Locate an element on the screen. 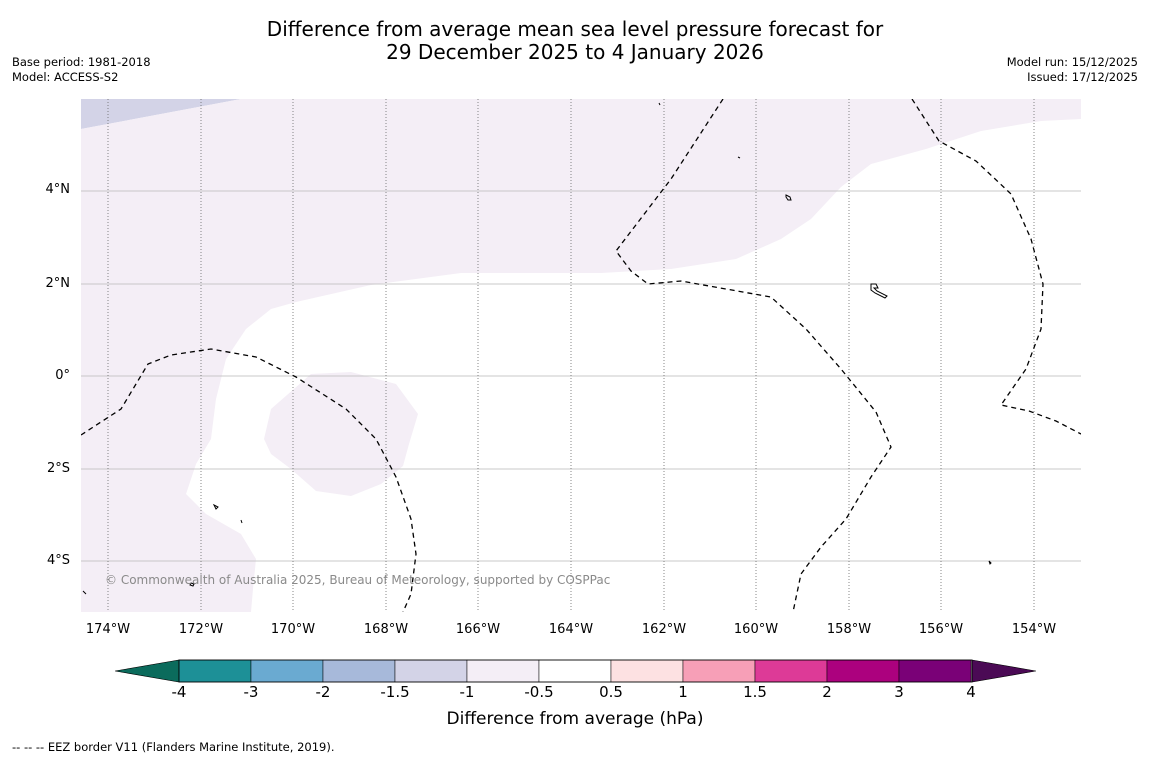 Image resolution: width=1150 pixels, height=758 pixels. title-line-2: 29 December 2025 to 4 January 2026 is located at coordinates (575, 52).